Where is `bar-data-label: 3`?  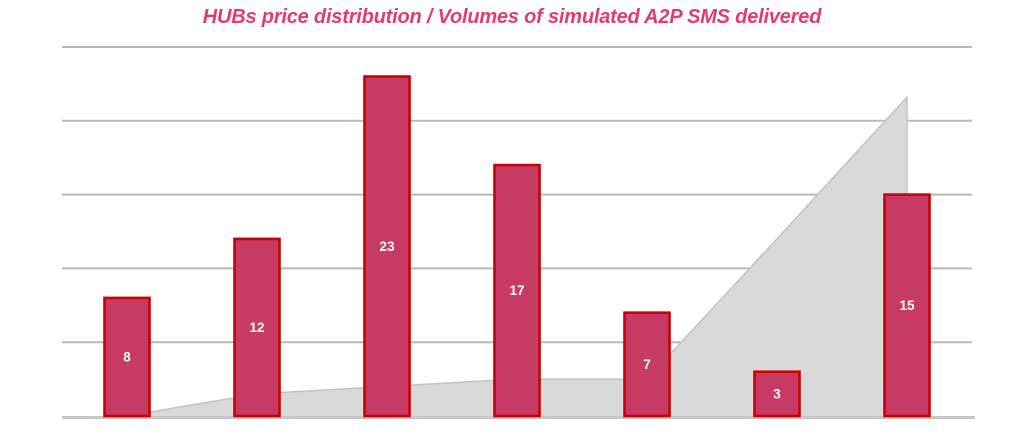
bar-data-label: 3 is located at coordinates (777, 393).